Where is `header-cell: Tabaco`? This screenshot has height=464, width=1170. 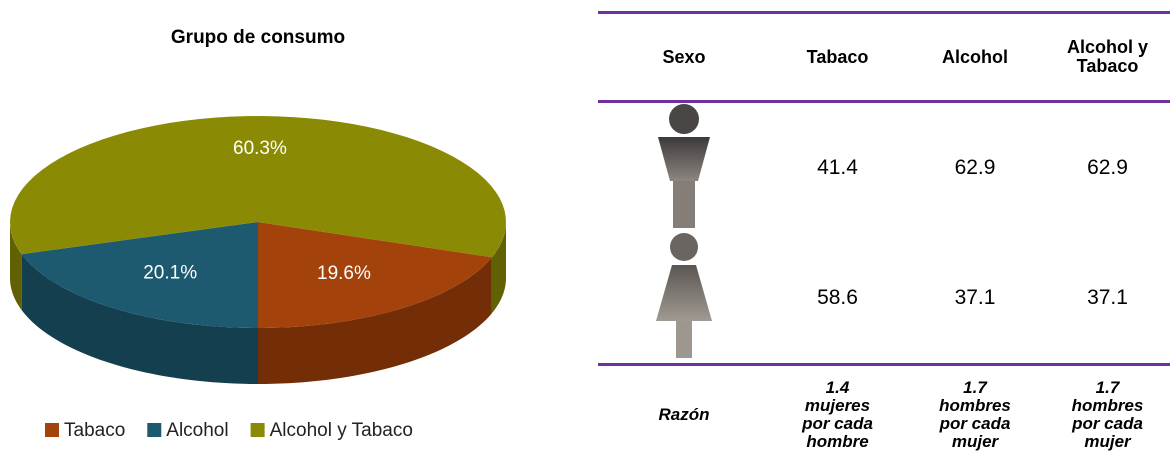
header-cell: Tabaco is located at coordinates (837, 57).